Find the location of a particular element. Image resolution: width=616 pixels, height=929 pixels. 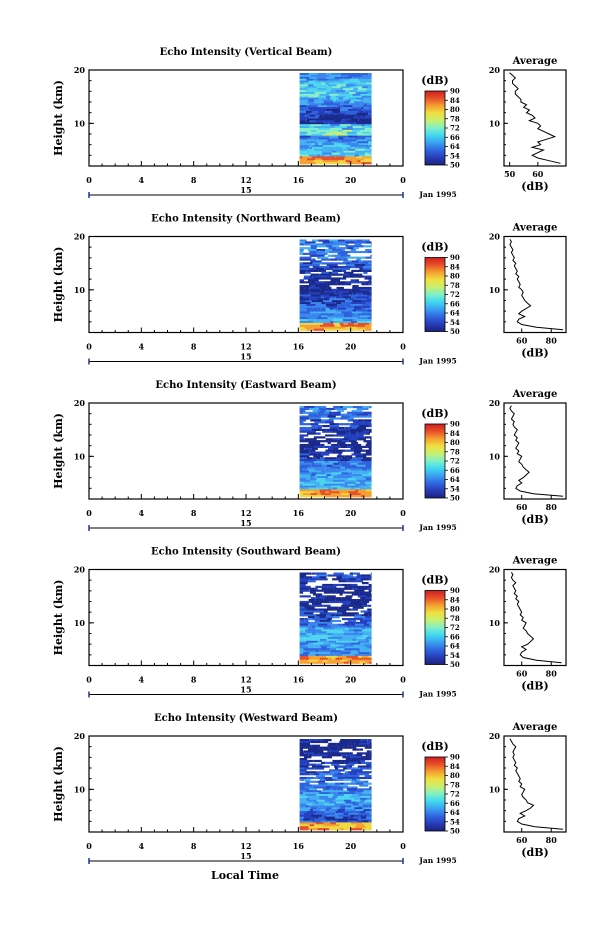

colorbar-tick-label: 50 is located at coordinates (455, 664).